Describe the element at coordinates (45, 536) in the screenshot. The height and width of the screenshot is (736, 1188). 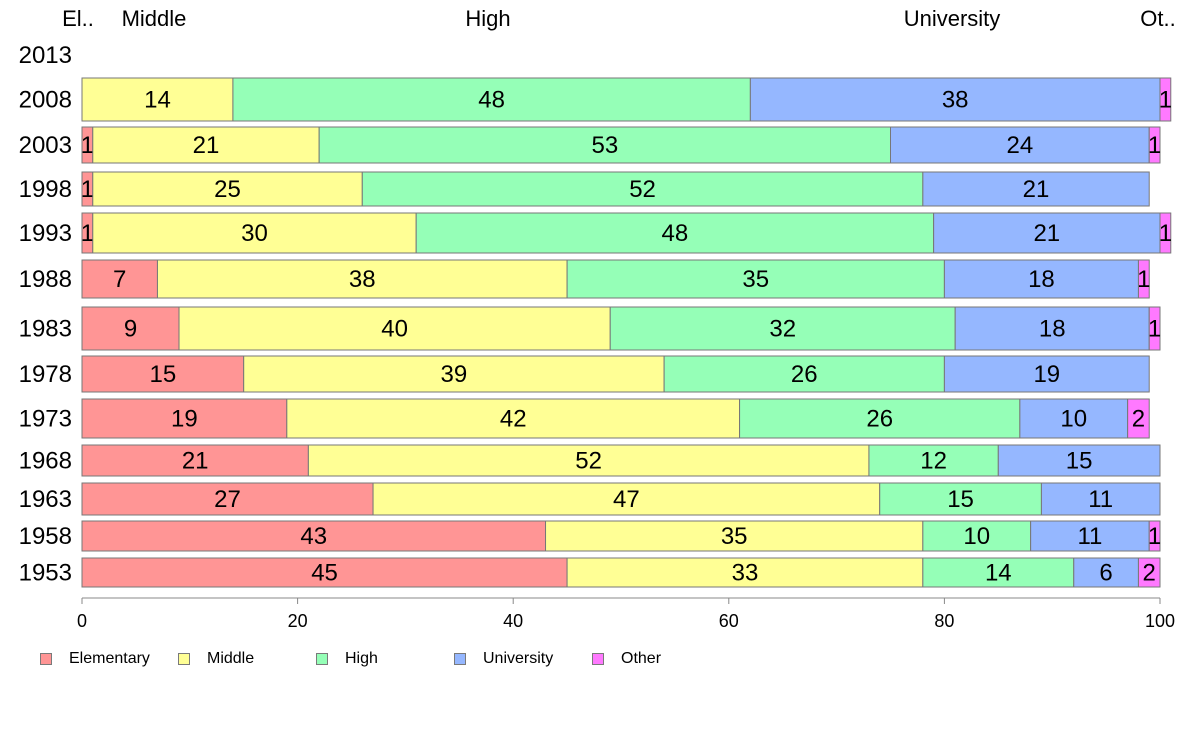
I see `y-tick-label: 1958` at that location.